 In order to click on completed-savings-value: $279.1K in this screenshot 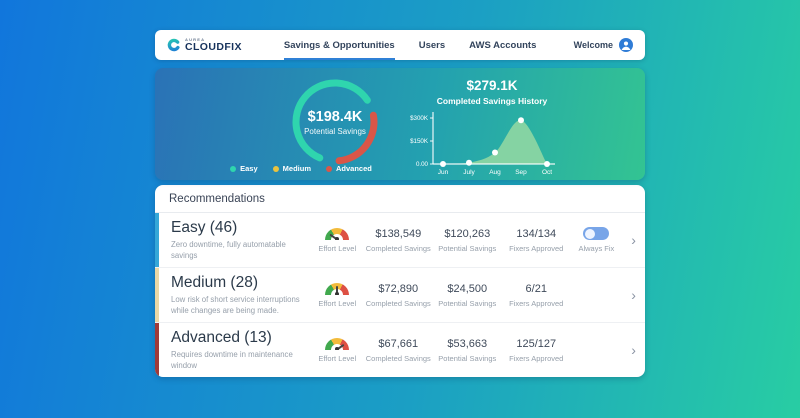, I will do `click(492, 85)`.